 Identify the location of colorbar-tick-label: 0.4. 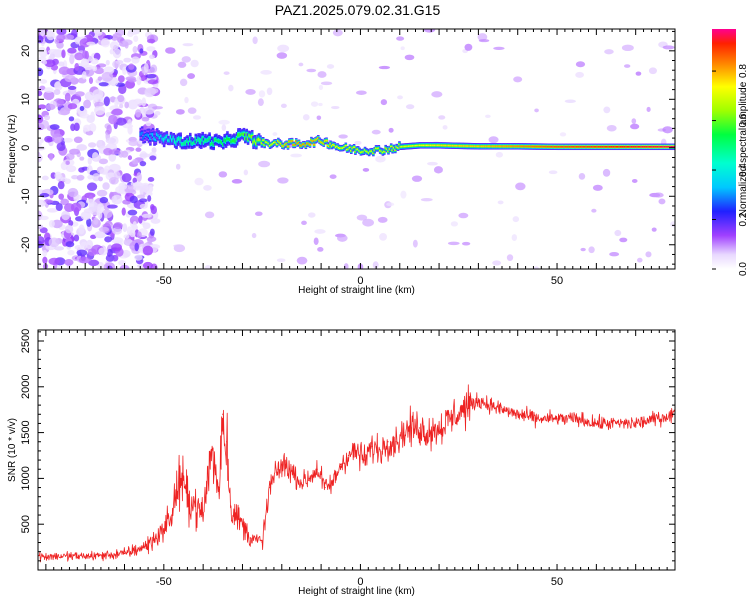
(743, 170).